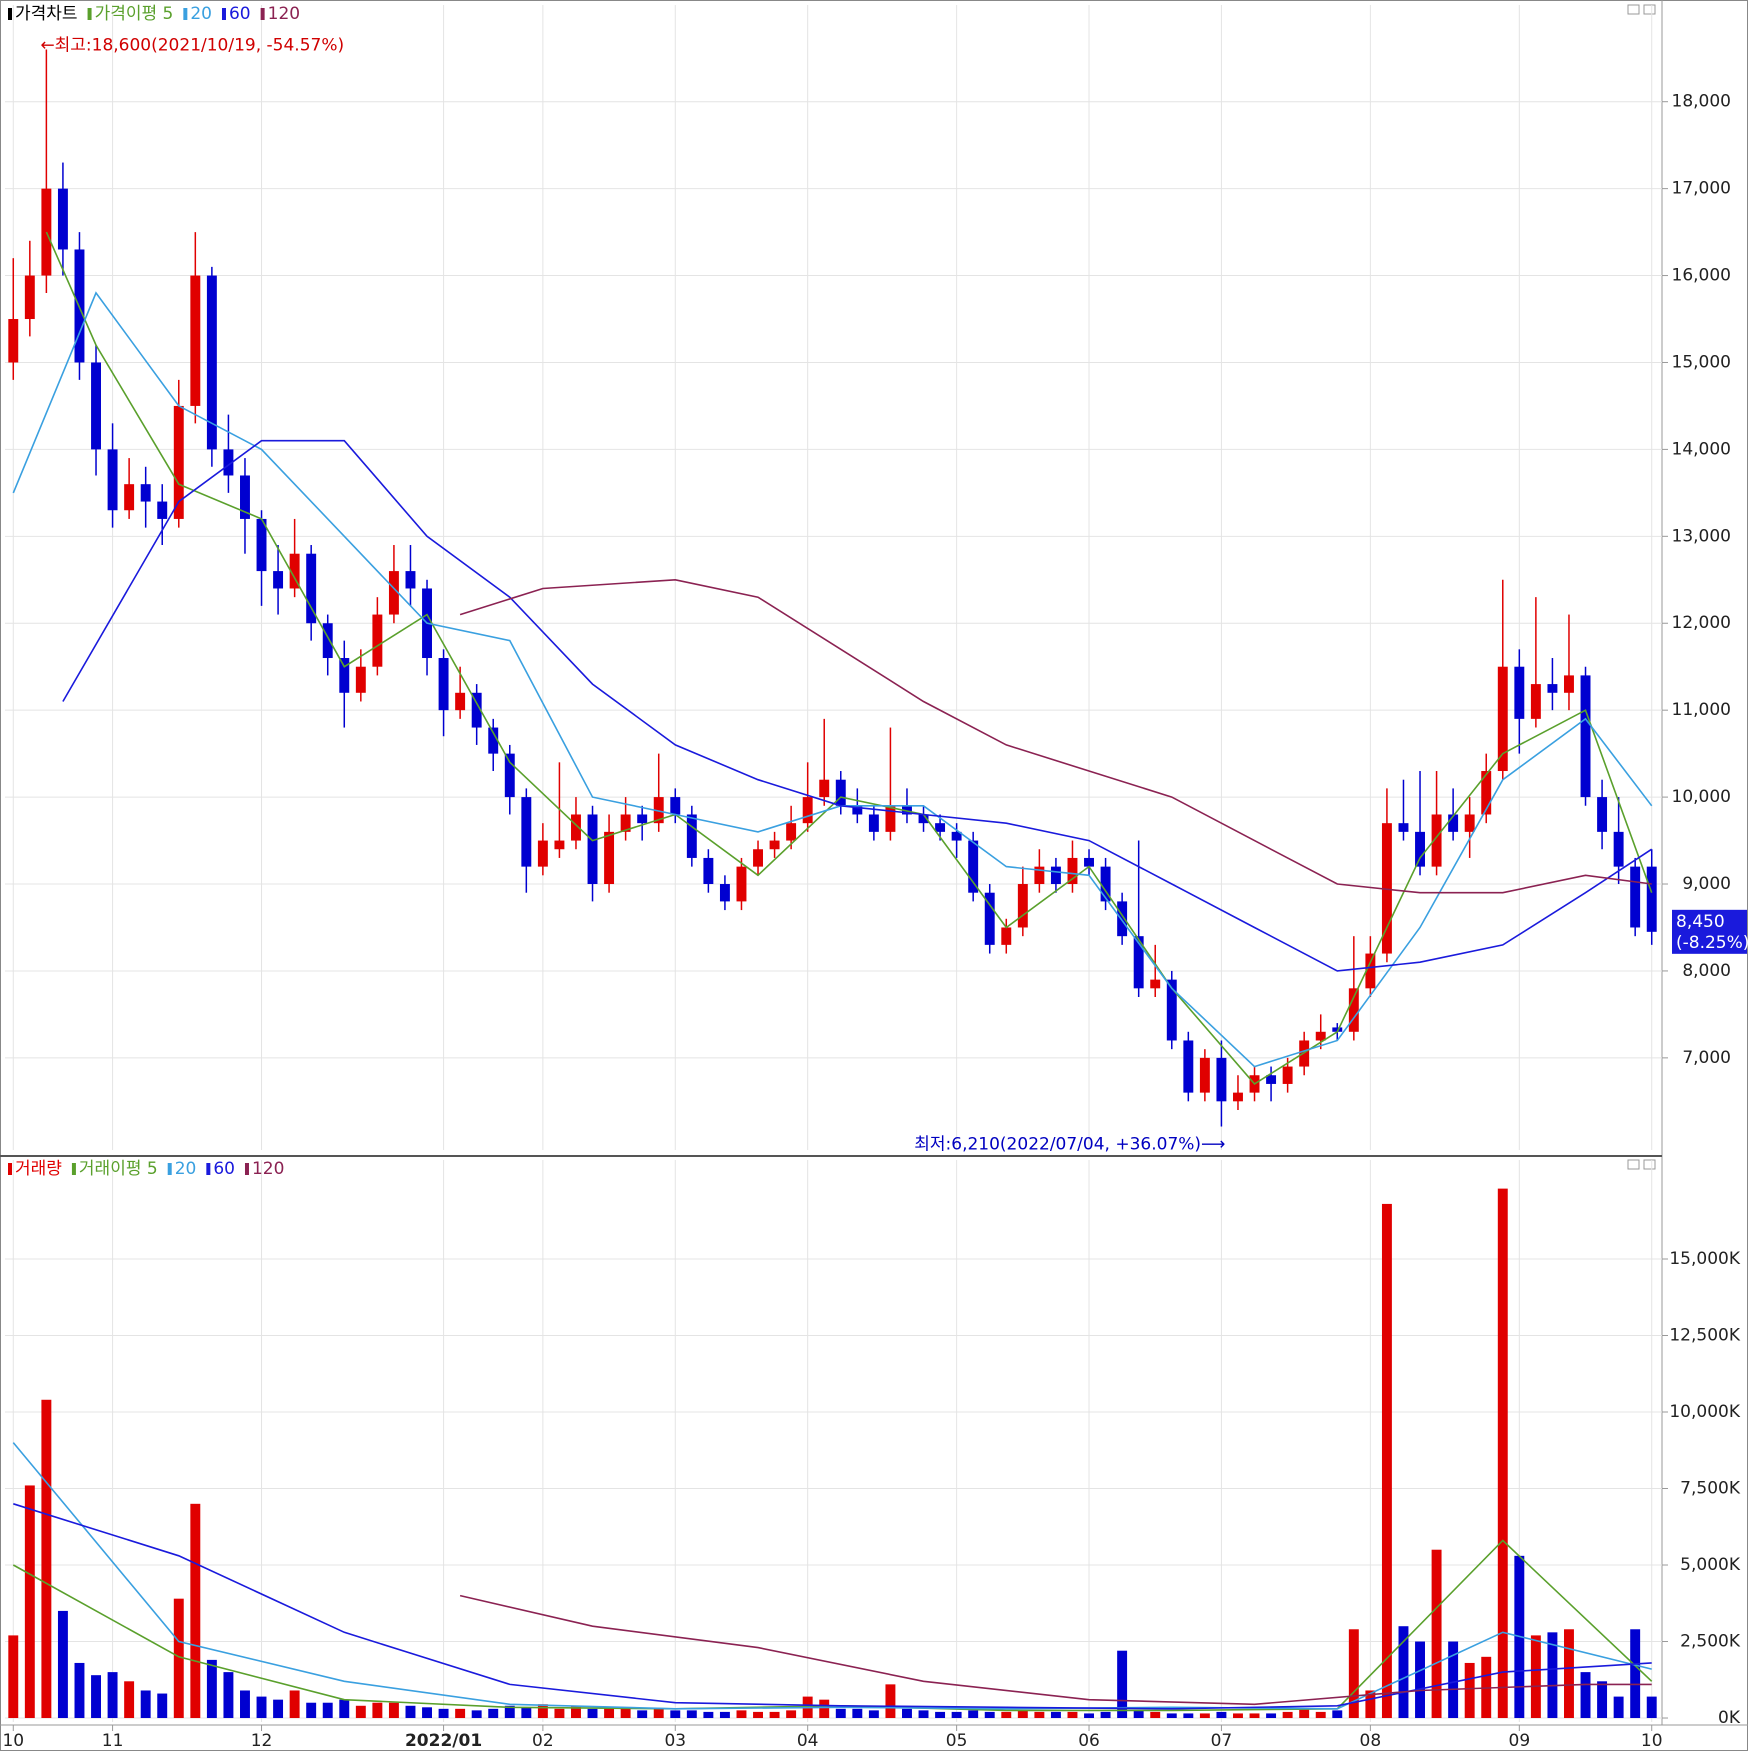 This screenshot has width=1748, height=1751. What do you see at coordinates (46, 14) in the screenshot?
I see `legend-label: 가격차트` at bounding box center [46, 14].